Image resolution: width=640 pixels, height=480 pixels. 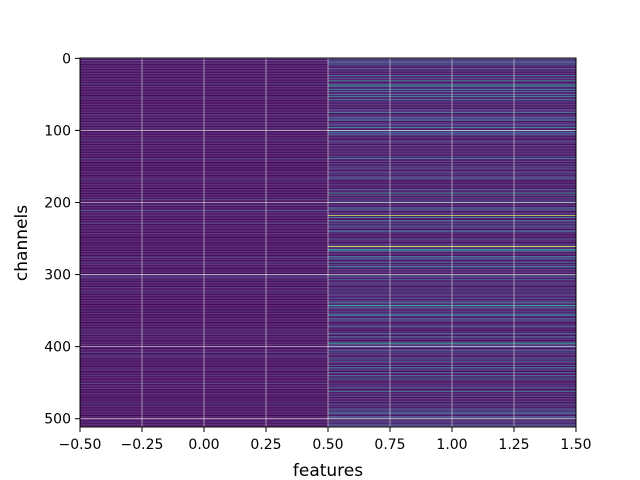 I want to click on x-axis: −0.50 −0.25 0.00 0.25 0.50 0.75 1.00 1.25 1.50, so click(x=325, y=440).